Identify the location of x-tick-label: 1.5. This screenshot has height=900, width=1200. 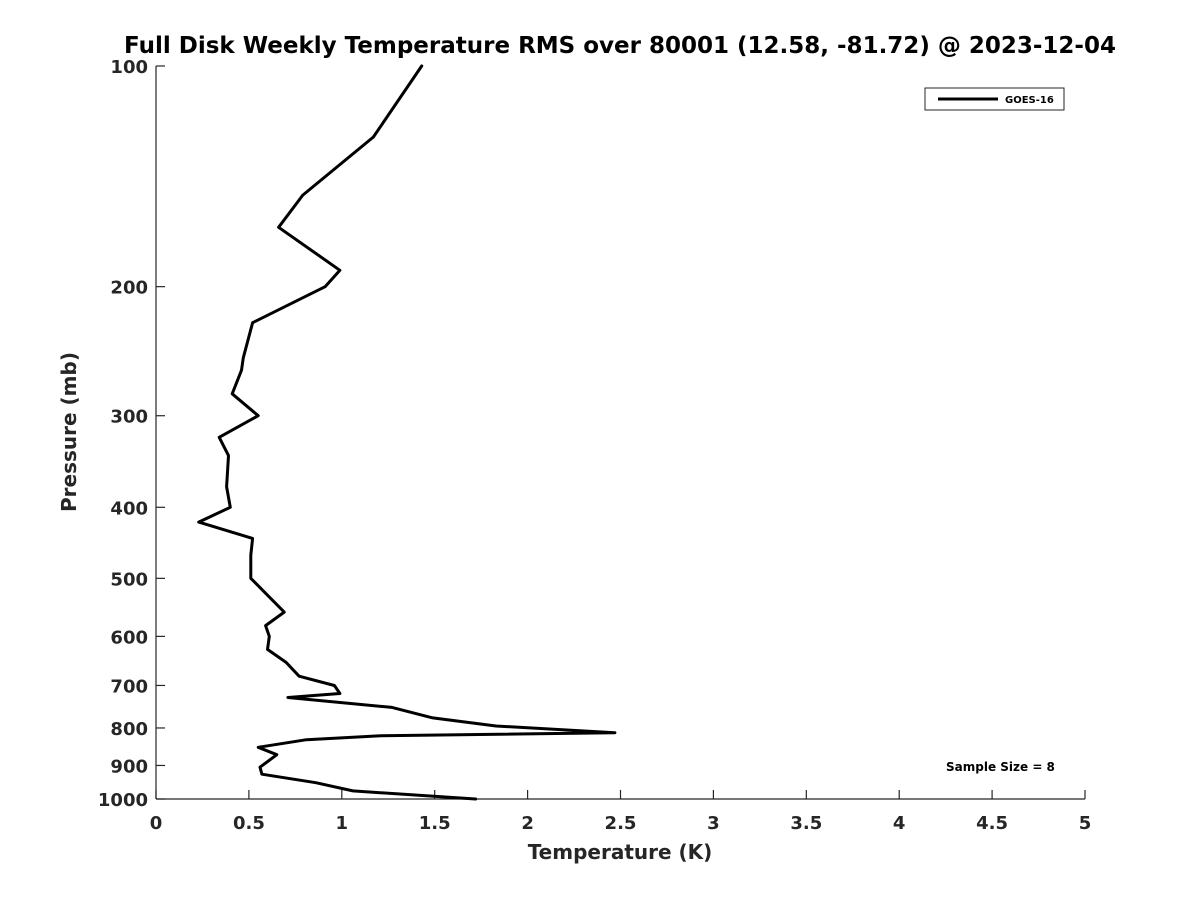
(435, 823).